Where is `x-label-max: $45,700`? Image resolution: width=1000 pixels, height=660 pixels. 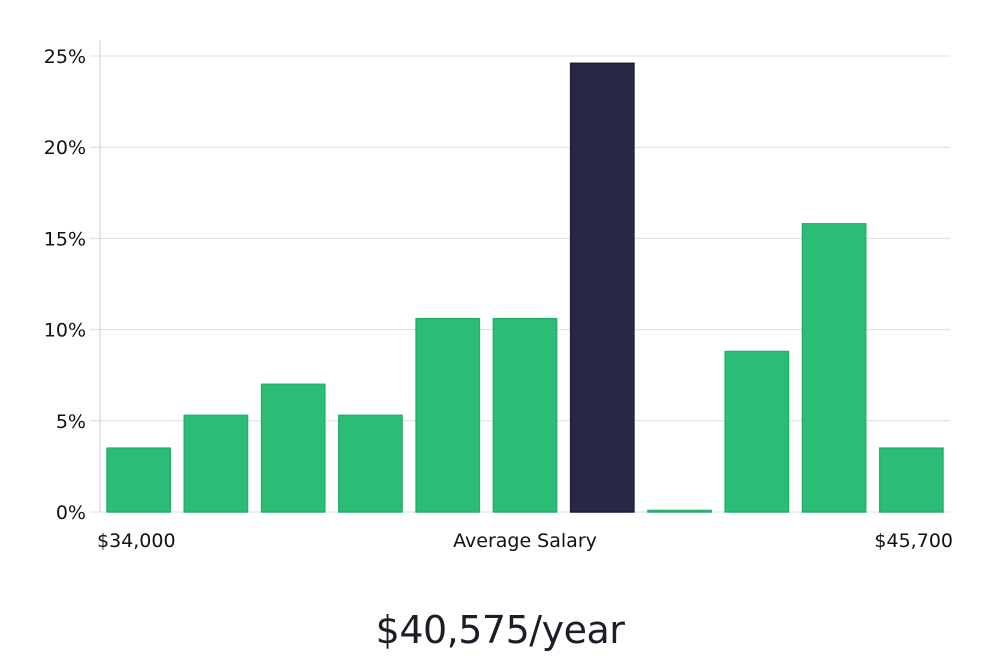
x-label-max: $45,700 is located at coordinates (913, 541).